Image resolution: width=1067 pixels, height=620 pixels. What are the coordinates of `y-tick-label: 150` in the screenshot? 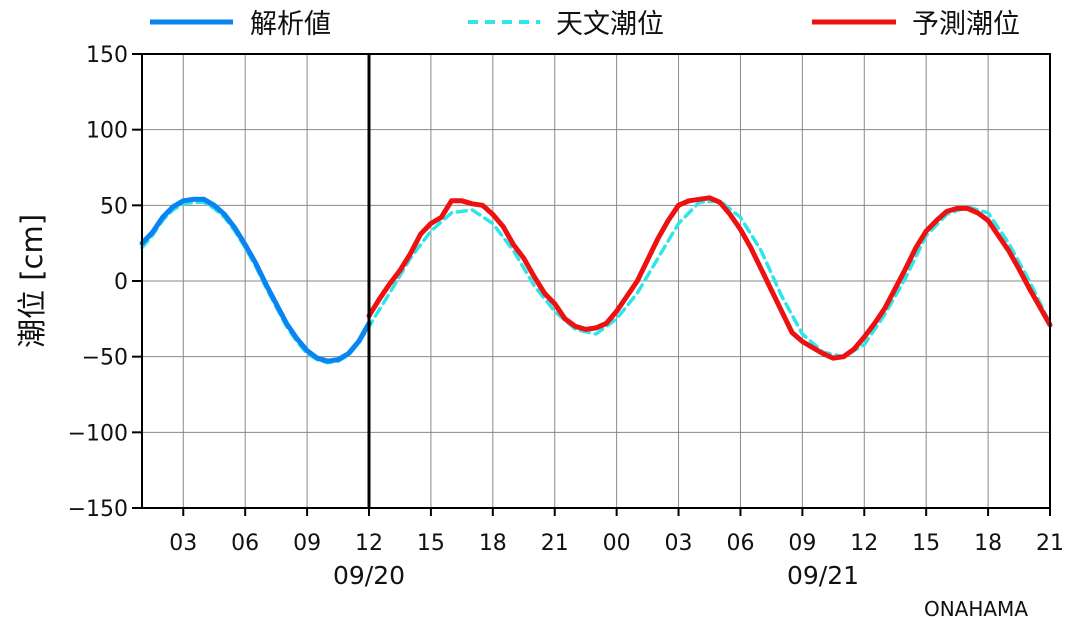 It's located at (107, 55).